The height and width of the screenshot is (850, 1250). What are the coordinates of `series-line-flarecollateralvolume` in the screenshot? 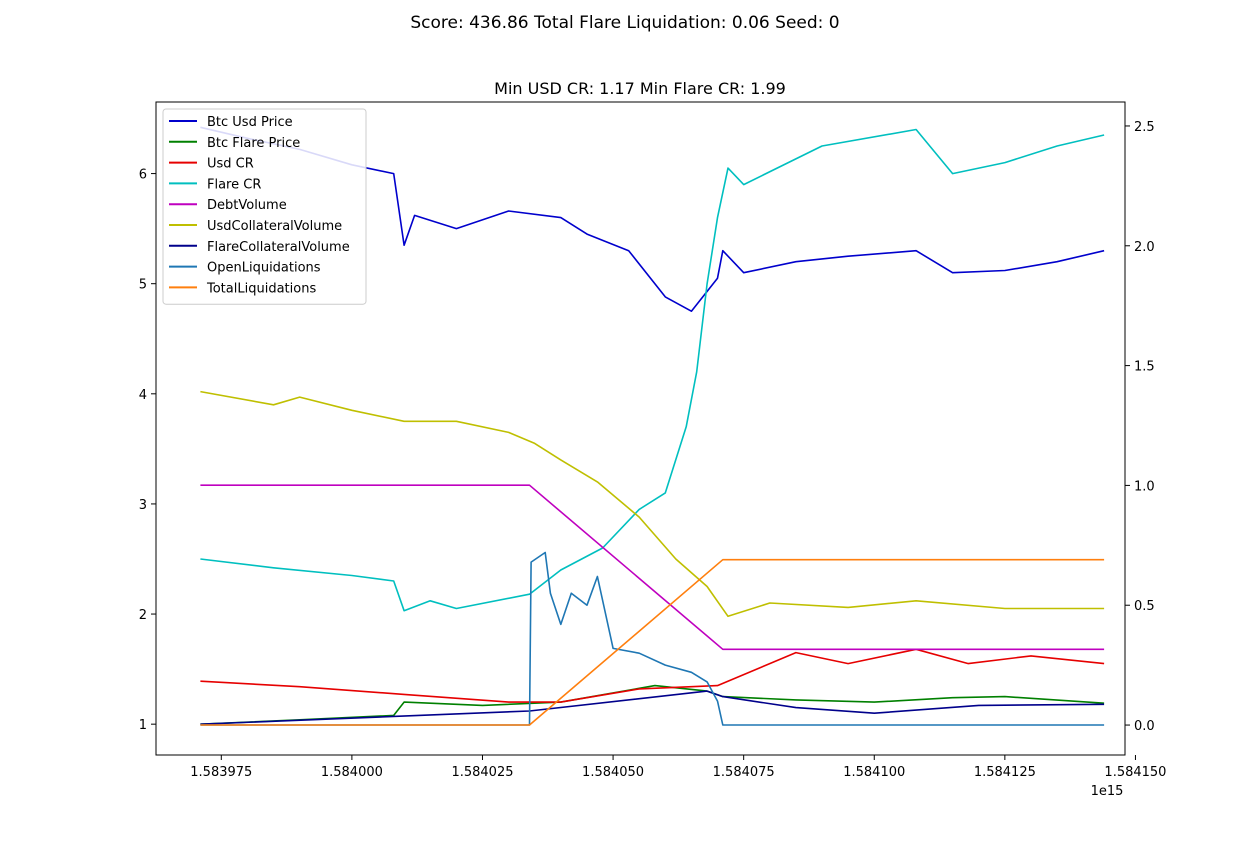 It's located at (652, 707).